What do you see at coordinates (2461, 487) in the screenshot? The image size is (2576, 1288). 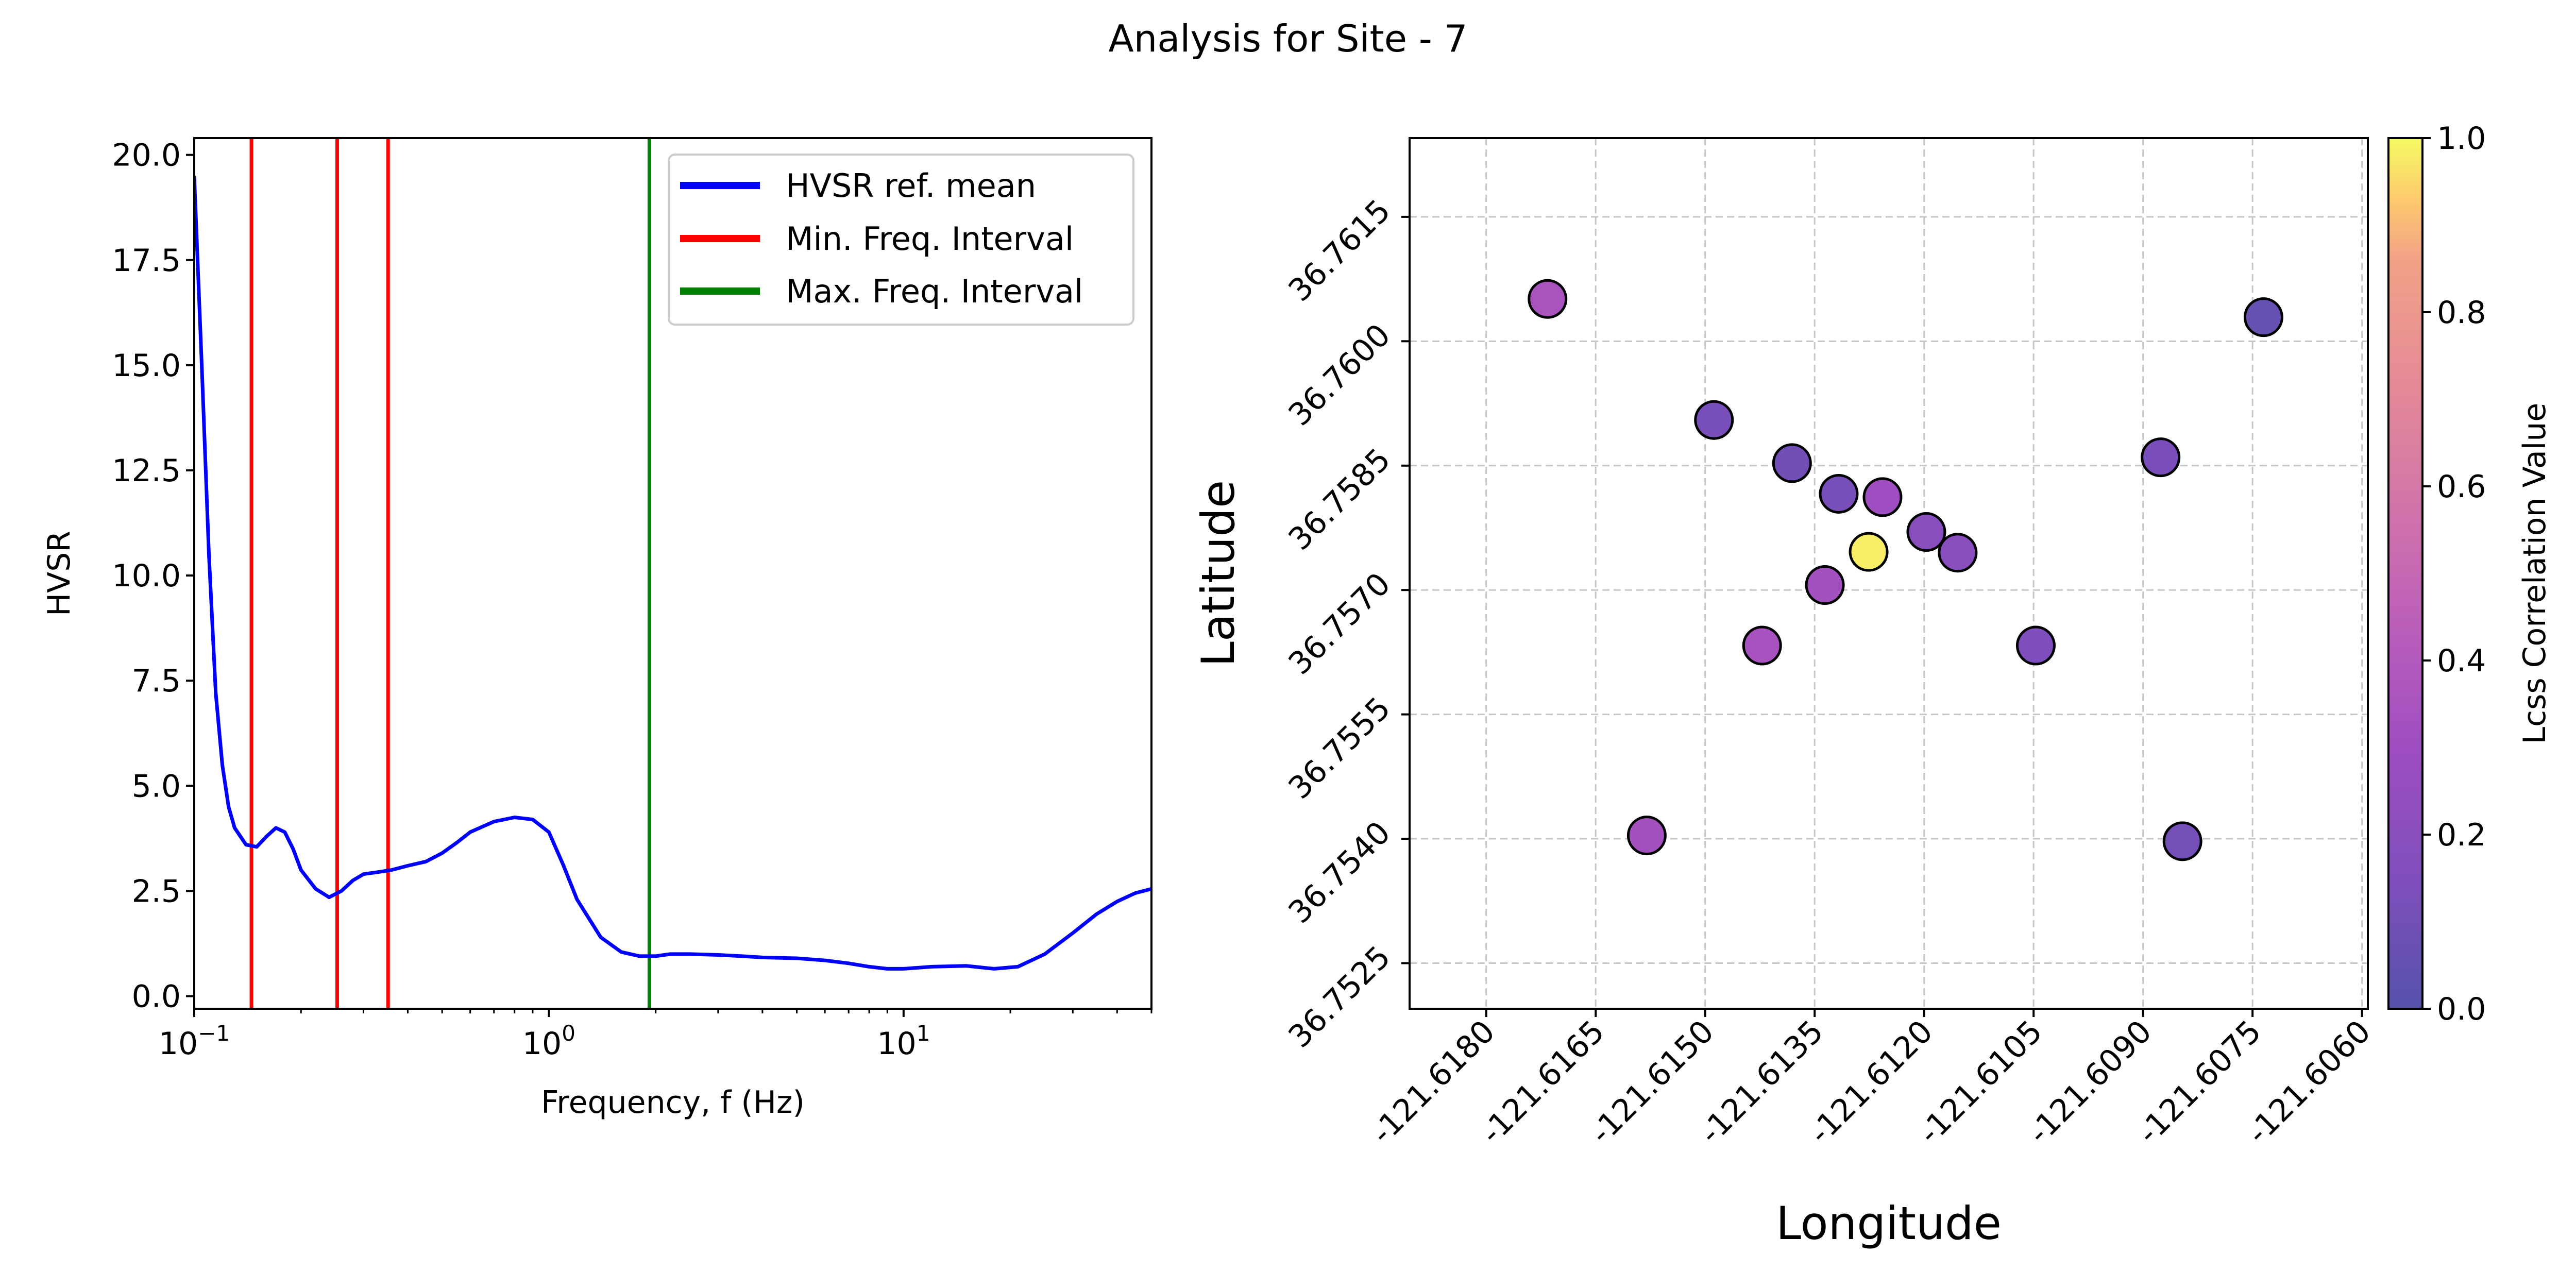 I see `colorbar-tick-label: 0.6` at bounding box center [2461, 487].